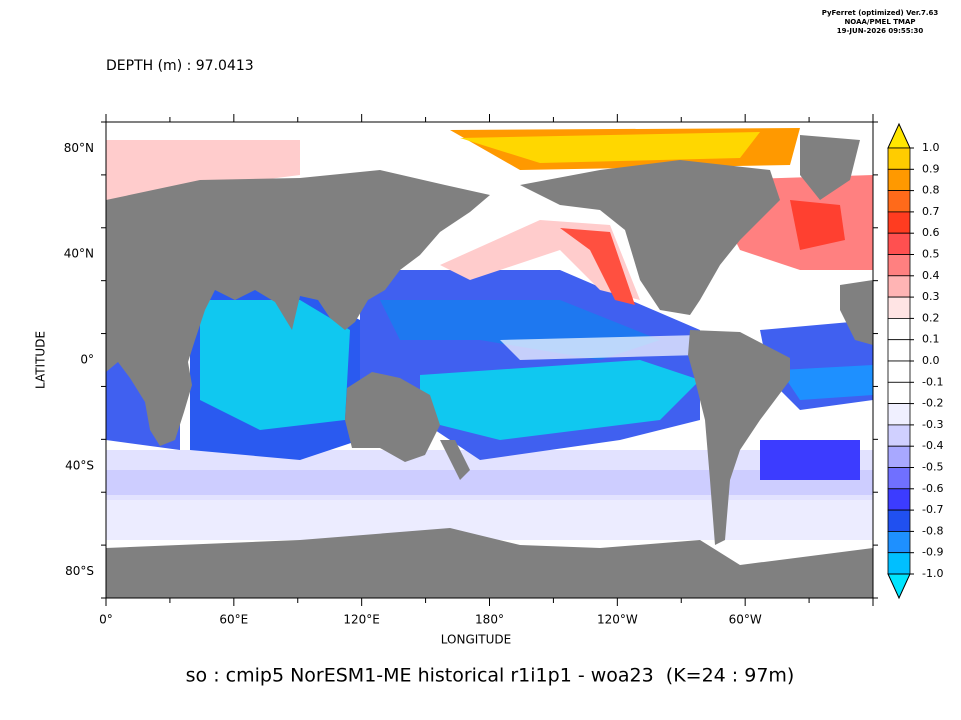 The height and width of the screenshot is (720, 961). What do you see at coordinates (931, 360) in the screenshot?
I see `colorbar-label: 0.0` at bounding box center [931, 360].